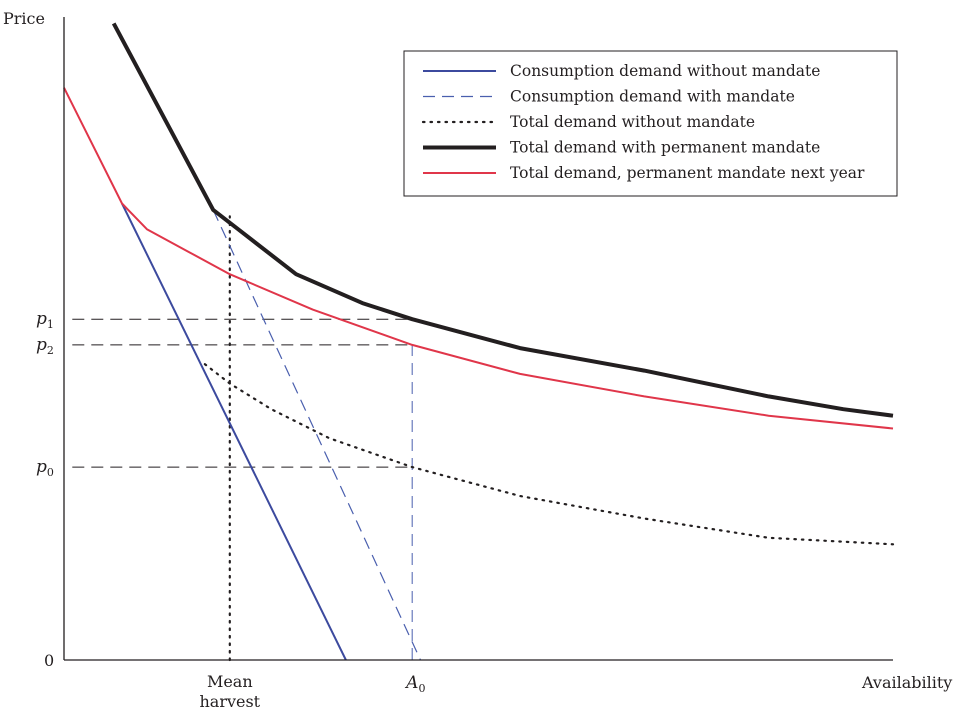 The width and height of the screenshot is (971, 715). What do you see at coordinates (24, 18) in the screenshot?
I see `y-axis-label: Price` at bounding box center [24, 18].